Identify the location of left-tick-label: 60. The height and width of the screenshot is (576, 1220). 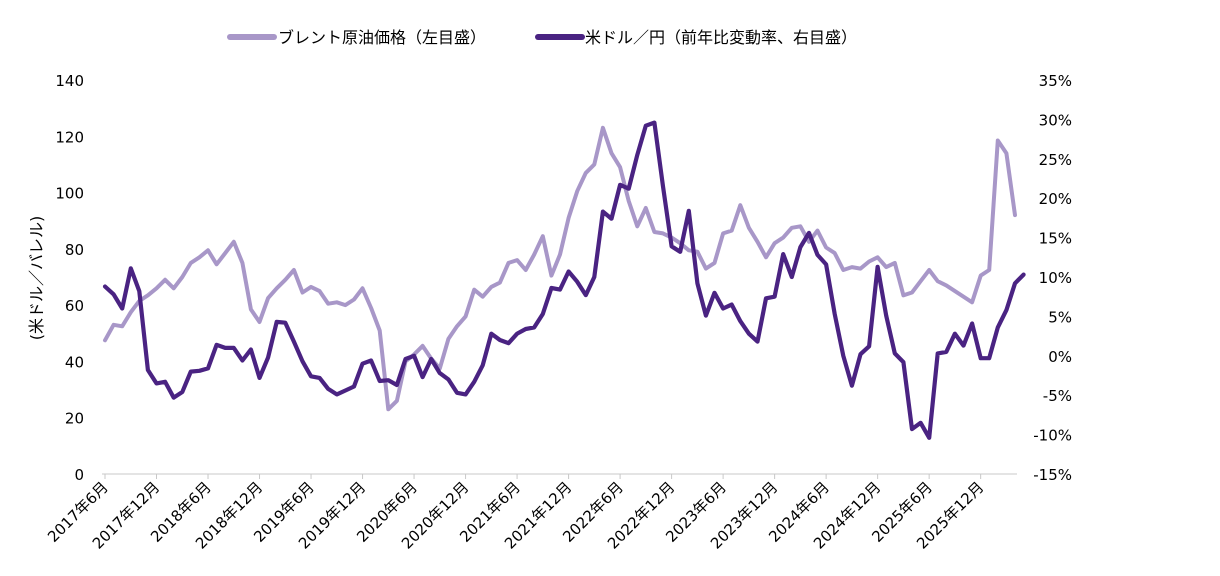
(74, 306).